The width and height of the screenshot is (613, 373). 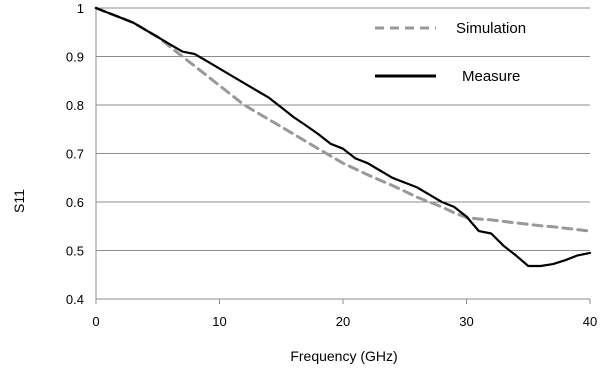 I want to click on x-axis-title: Frequency (GHz), so click(x=343, y=356).